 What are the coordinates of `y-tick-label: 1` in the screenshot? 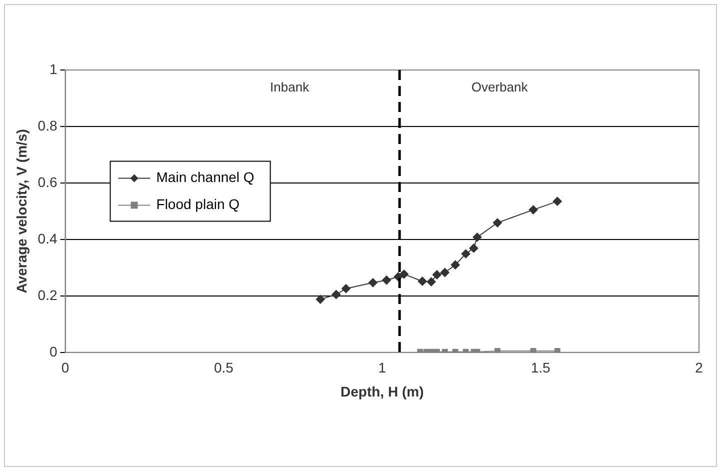 It's located at (53, 68).